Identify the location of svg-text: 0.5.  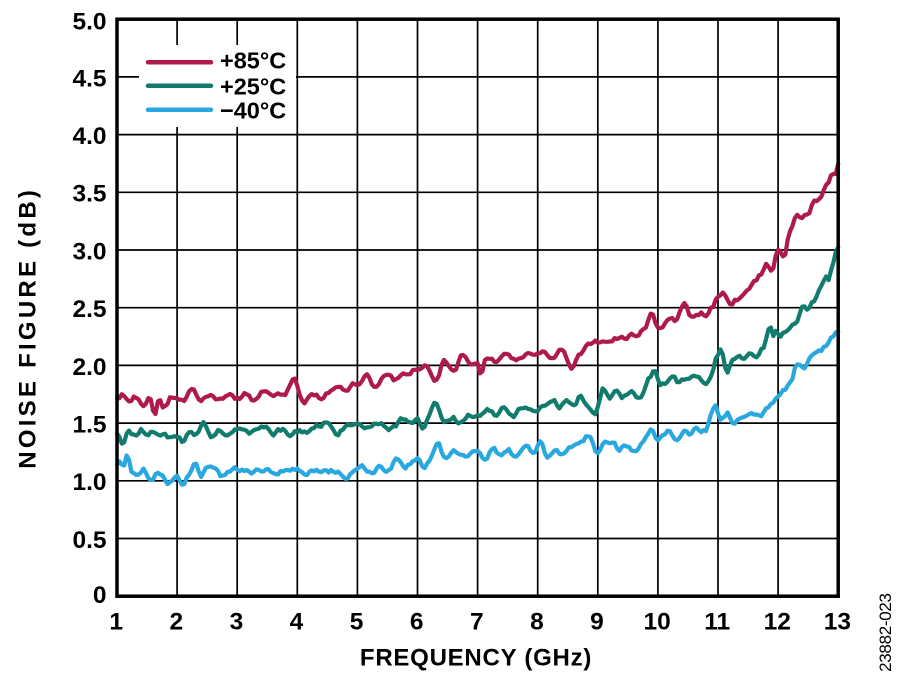
(89, 540).